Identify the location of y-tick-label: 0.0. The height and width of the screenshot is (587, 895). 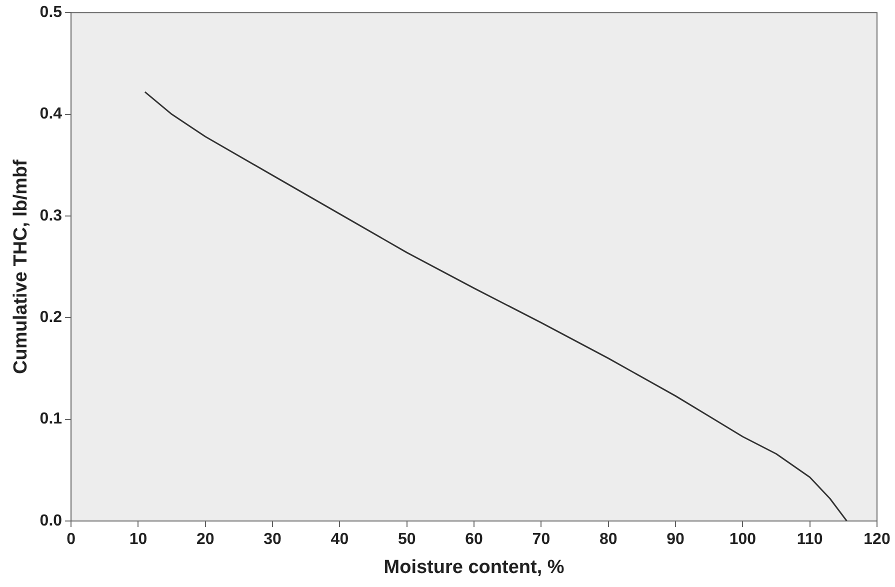
(51, 521).